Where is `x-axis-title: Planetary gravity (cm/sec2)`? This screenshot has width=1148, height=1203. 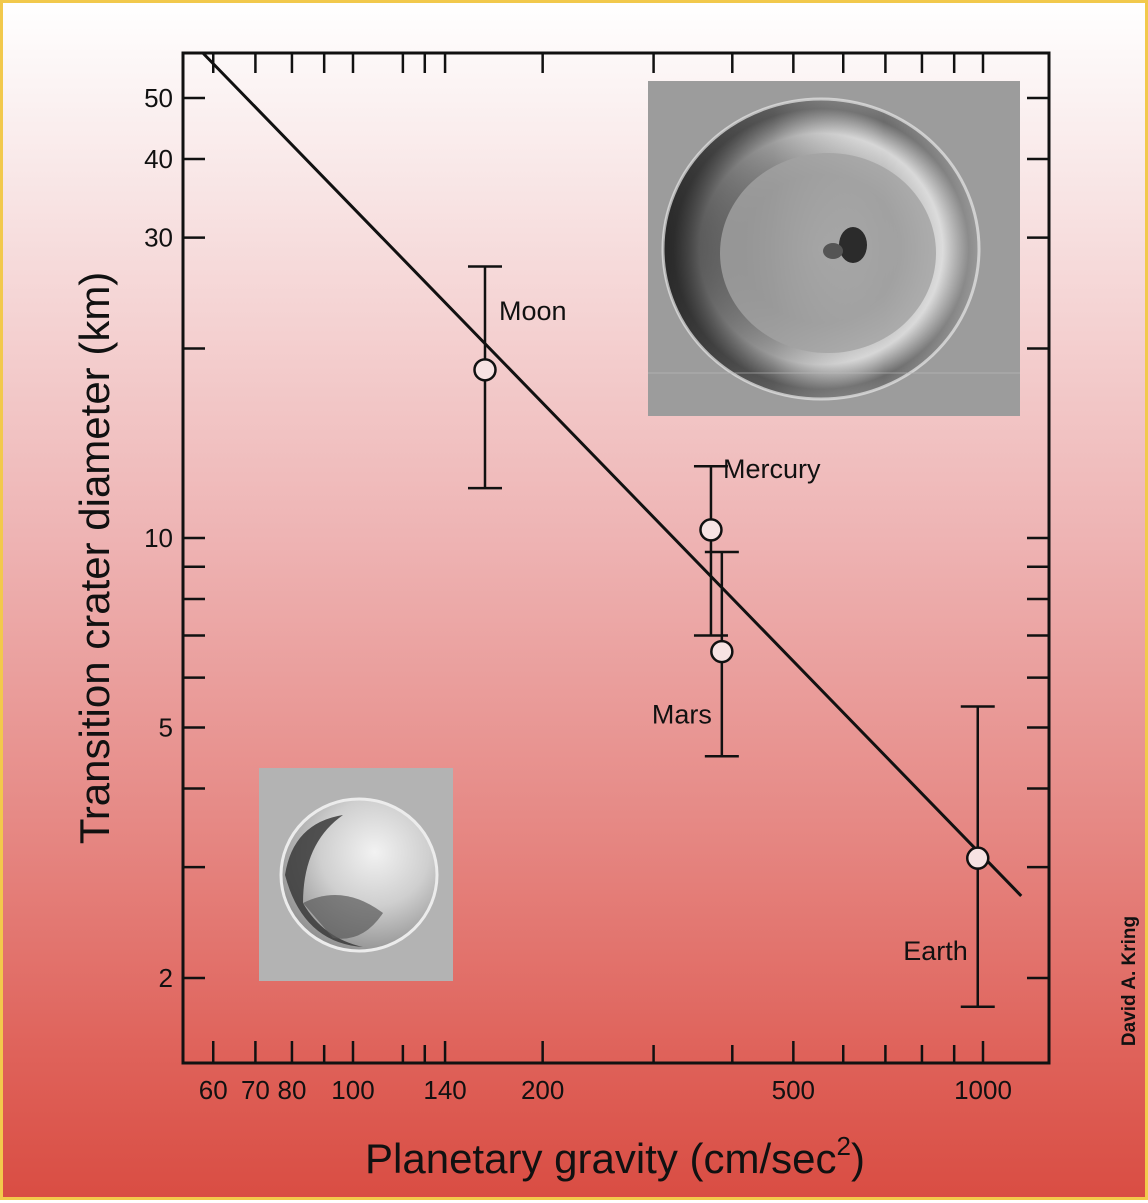
x-axis-title: Planetary gravity (cm/sec2) is located at coordinates (615, 1156).